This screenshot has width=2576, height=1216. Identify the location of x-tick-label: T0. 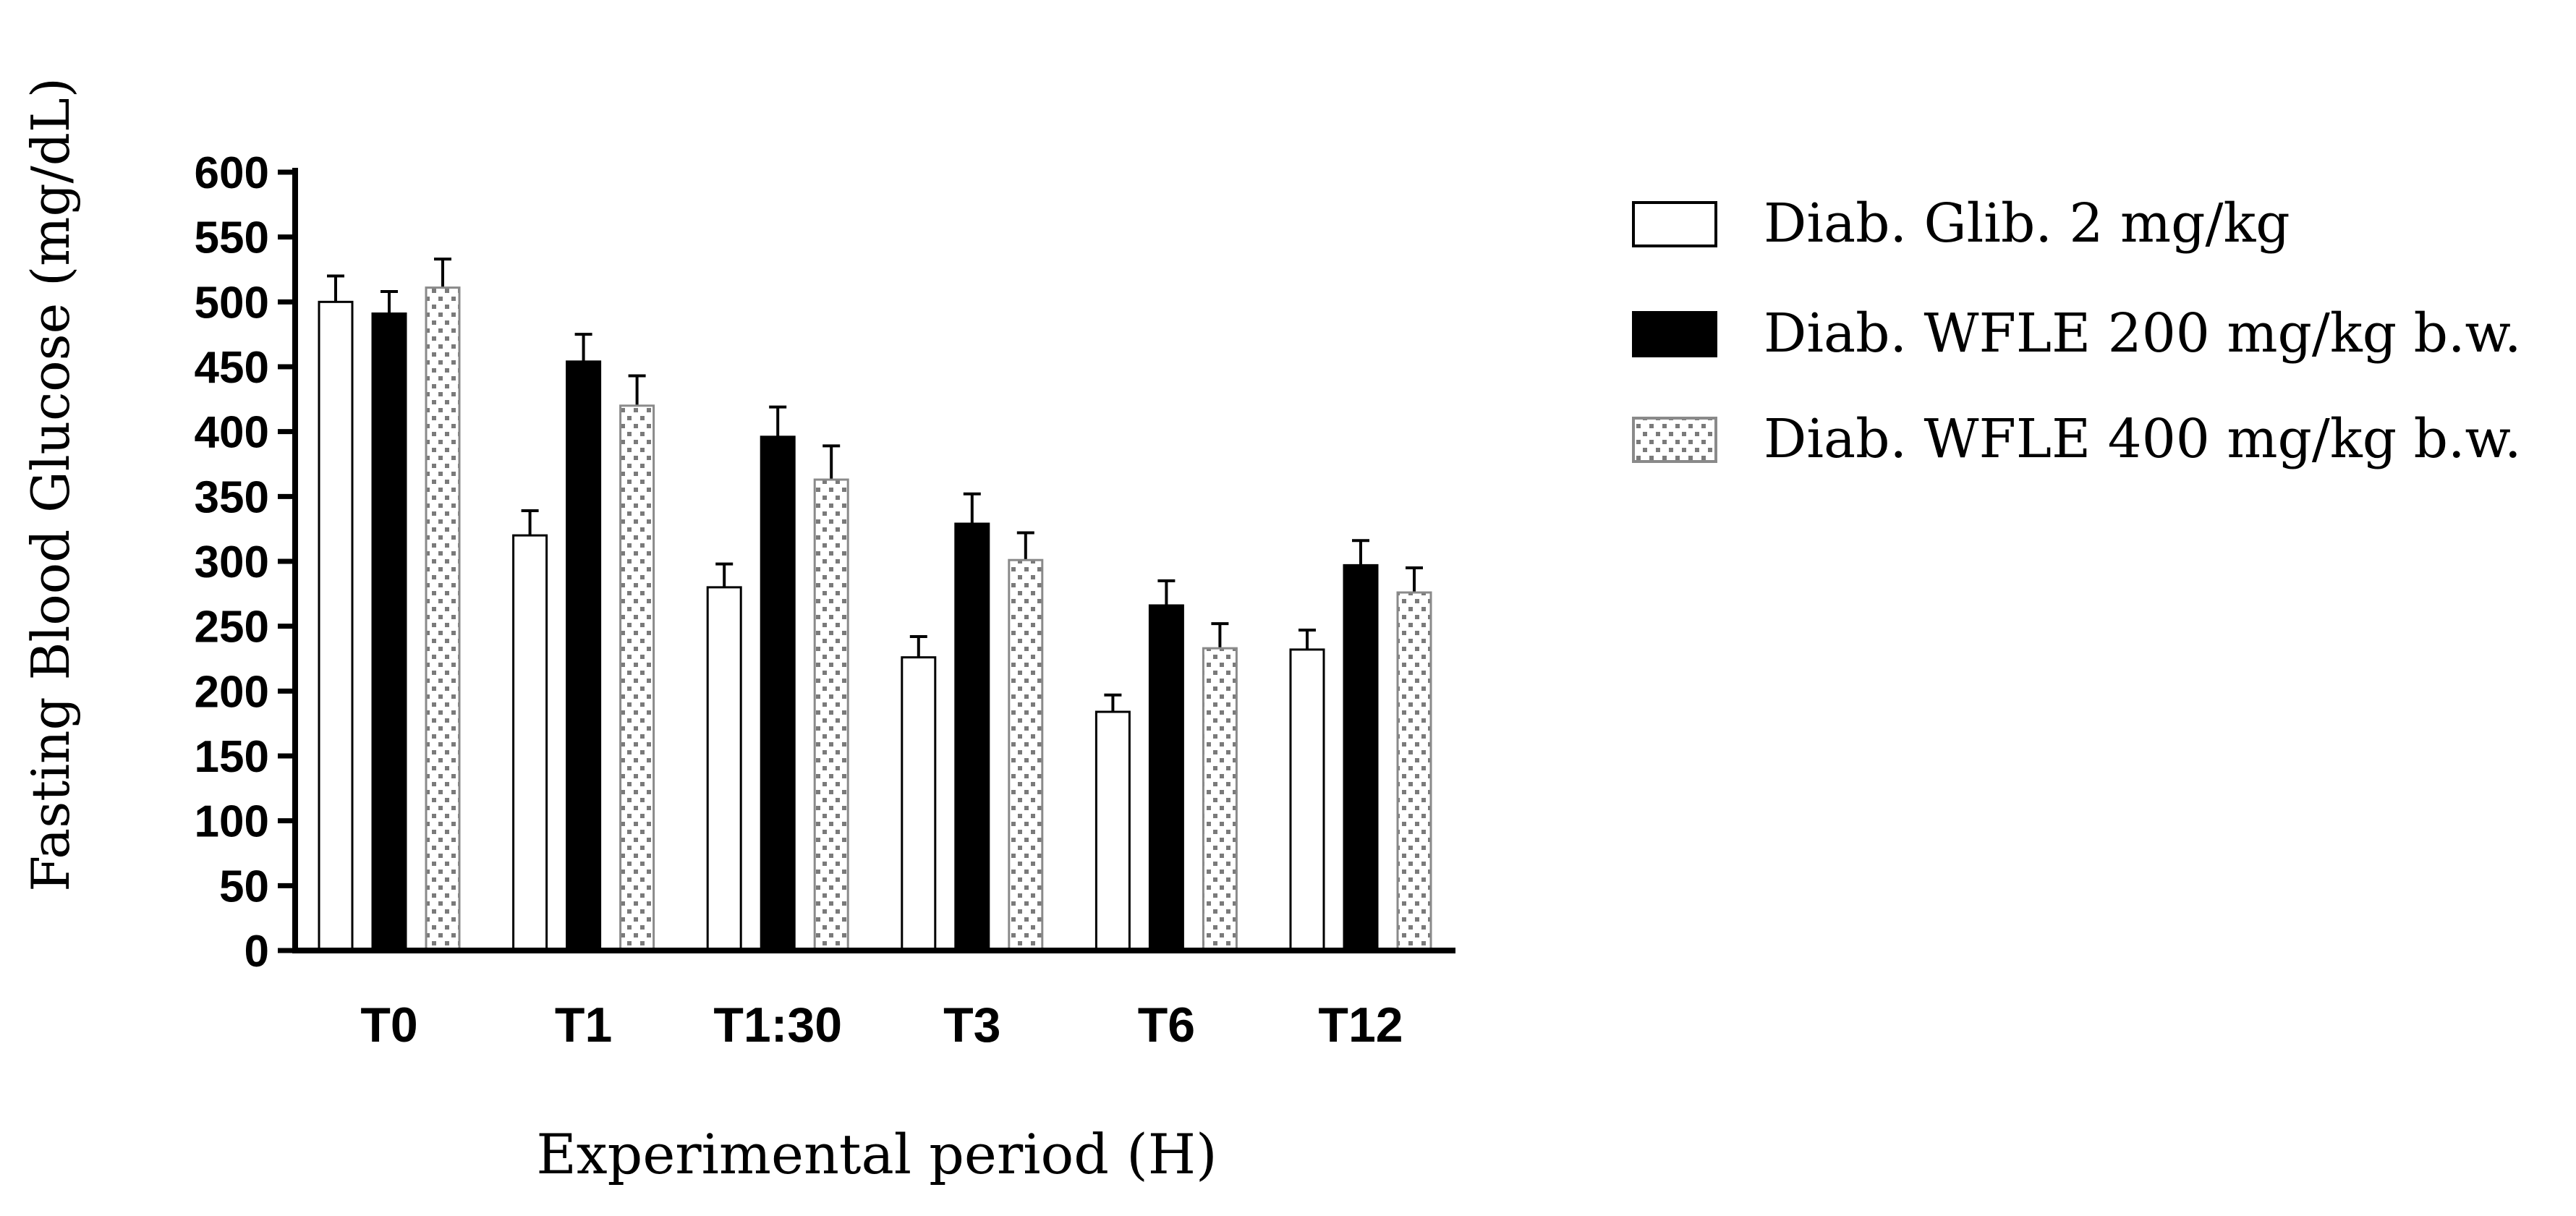
(388, 1025).